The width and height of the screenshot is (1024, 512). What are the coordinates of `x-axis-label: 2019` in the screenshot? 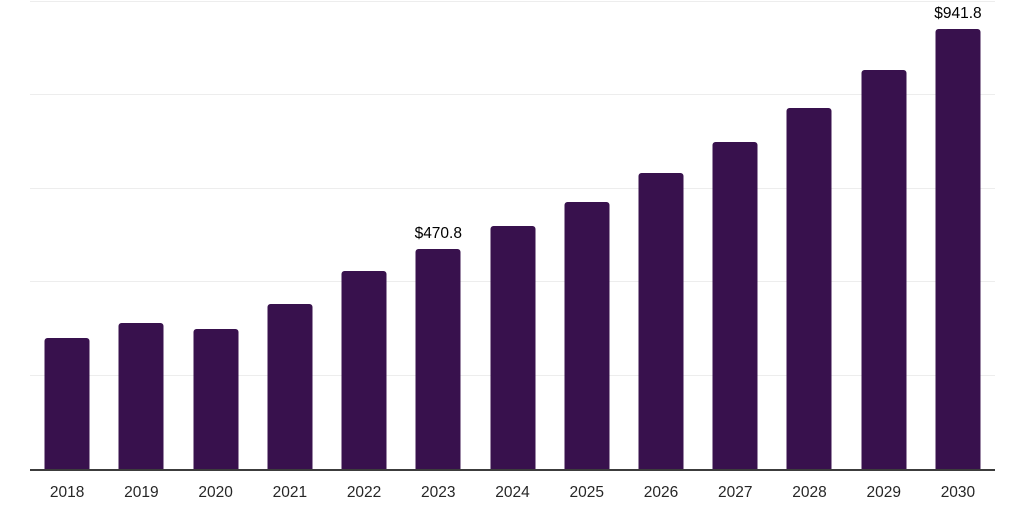 It's located at (141, 492).